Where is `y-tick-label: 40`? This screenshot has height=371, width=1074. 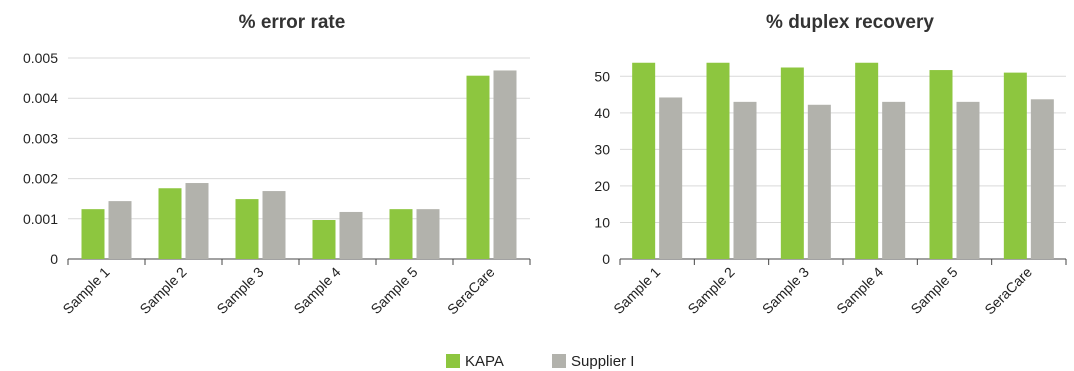 y-tick-label: 40 is located at coordinates (602, 113).